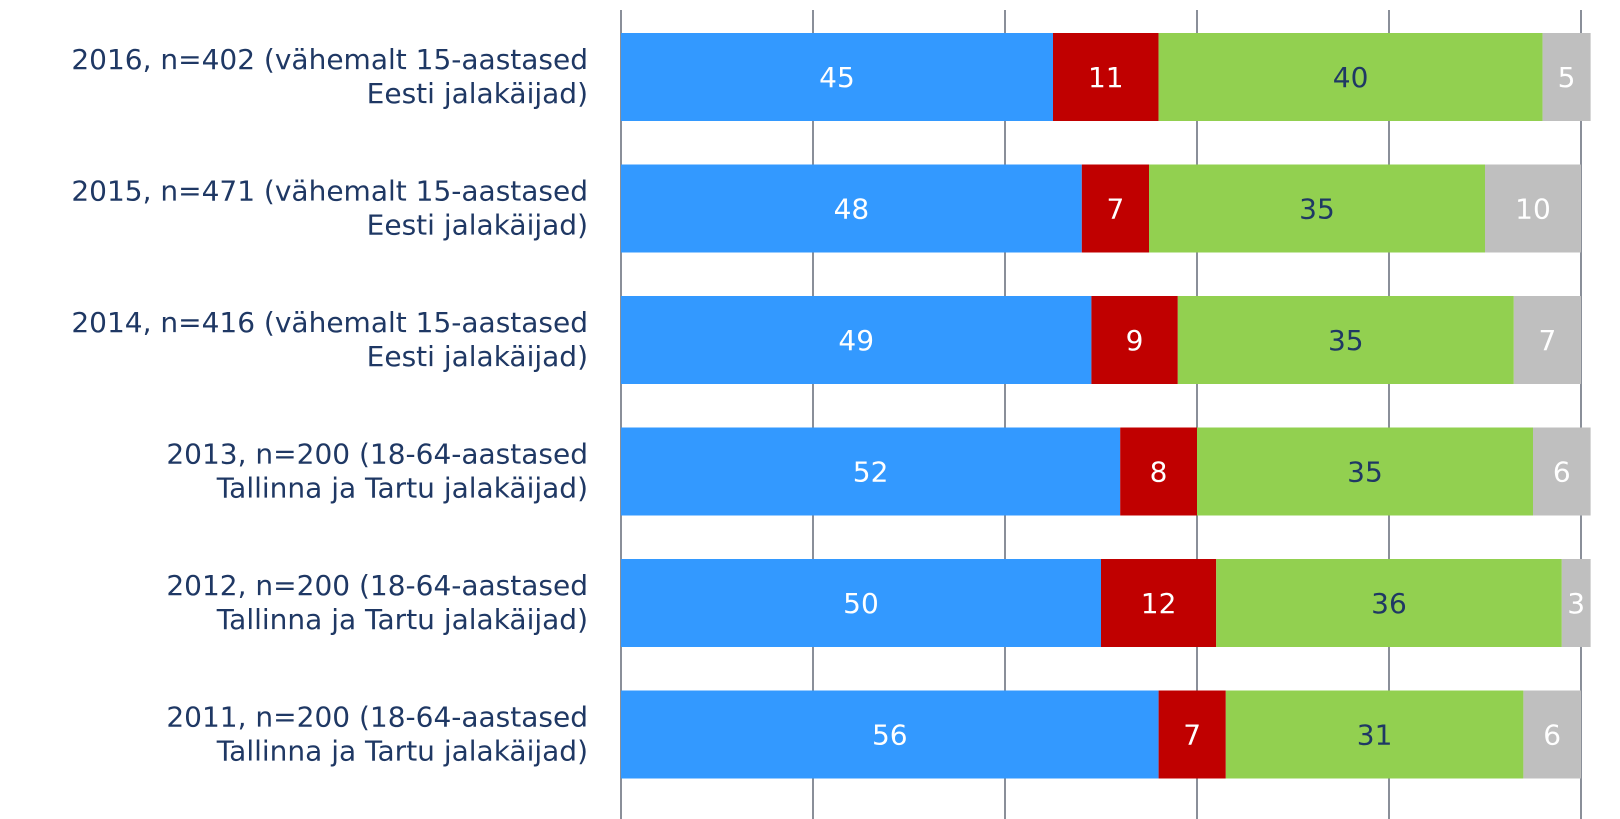  Describe the element at coordinates (329, 59) in the screenshot. I see `category-label: 2016, n=402 (vähemalt 15-aastased` at that location.